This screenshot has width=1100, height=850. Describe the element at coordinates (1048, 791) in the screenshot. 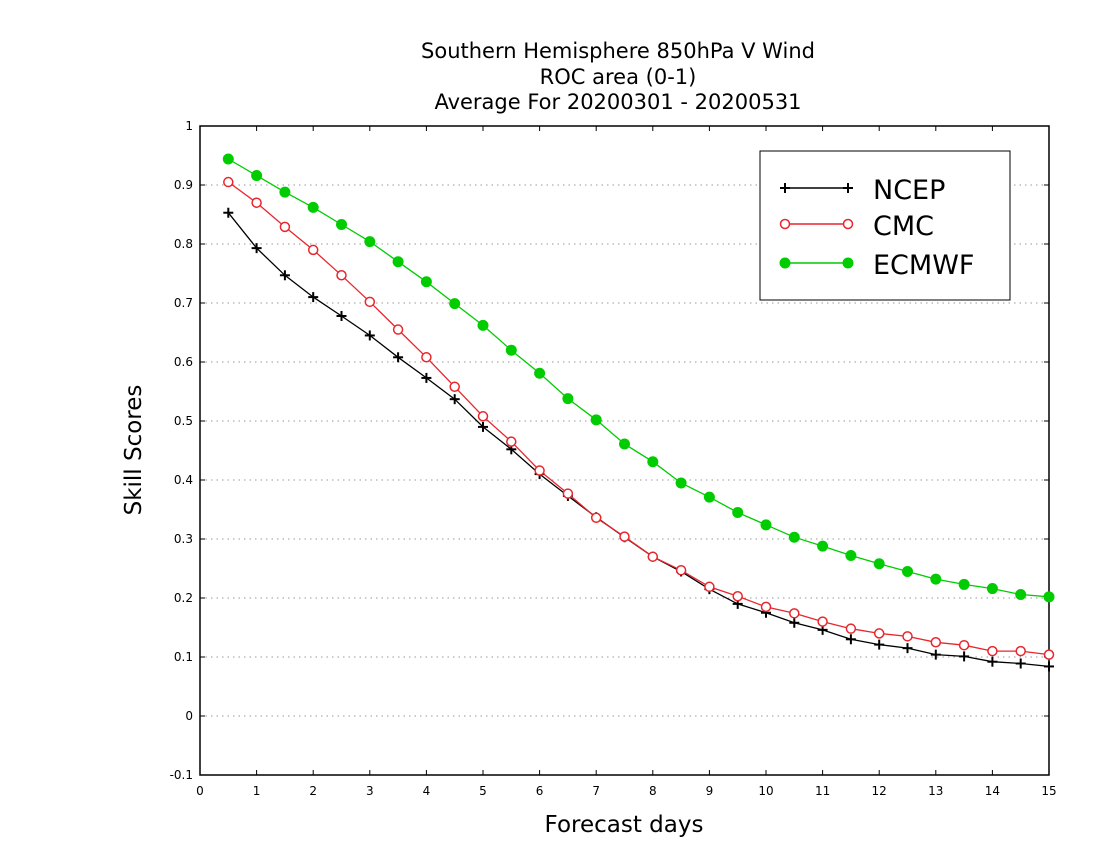

I see `x-tick-label: 15` at that location.